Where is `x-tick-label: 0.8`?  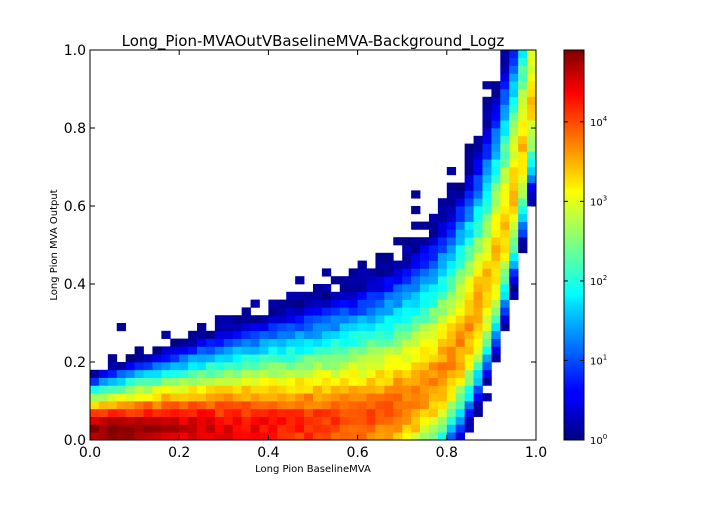 x-tick-label: 0.8 is located at coordinates (447, 453).